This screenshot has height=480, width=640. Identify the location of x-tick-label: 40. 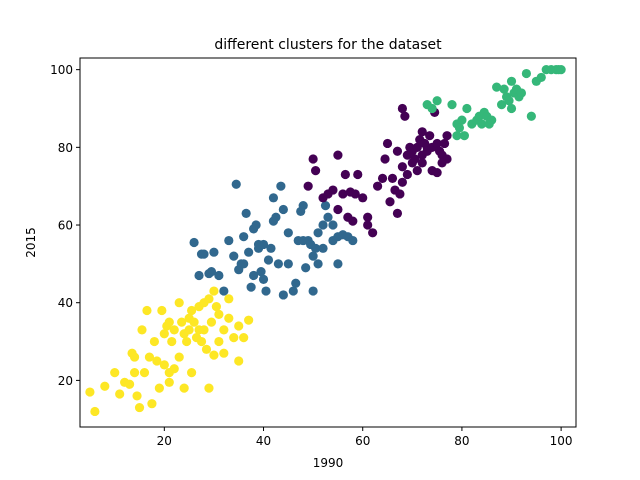
(263, 441).